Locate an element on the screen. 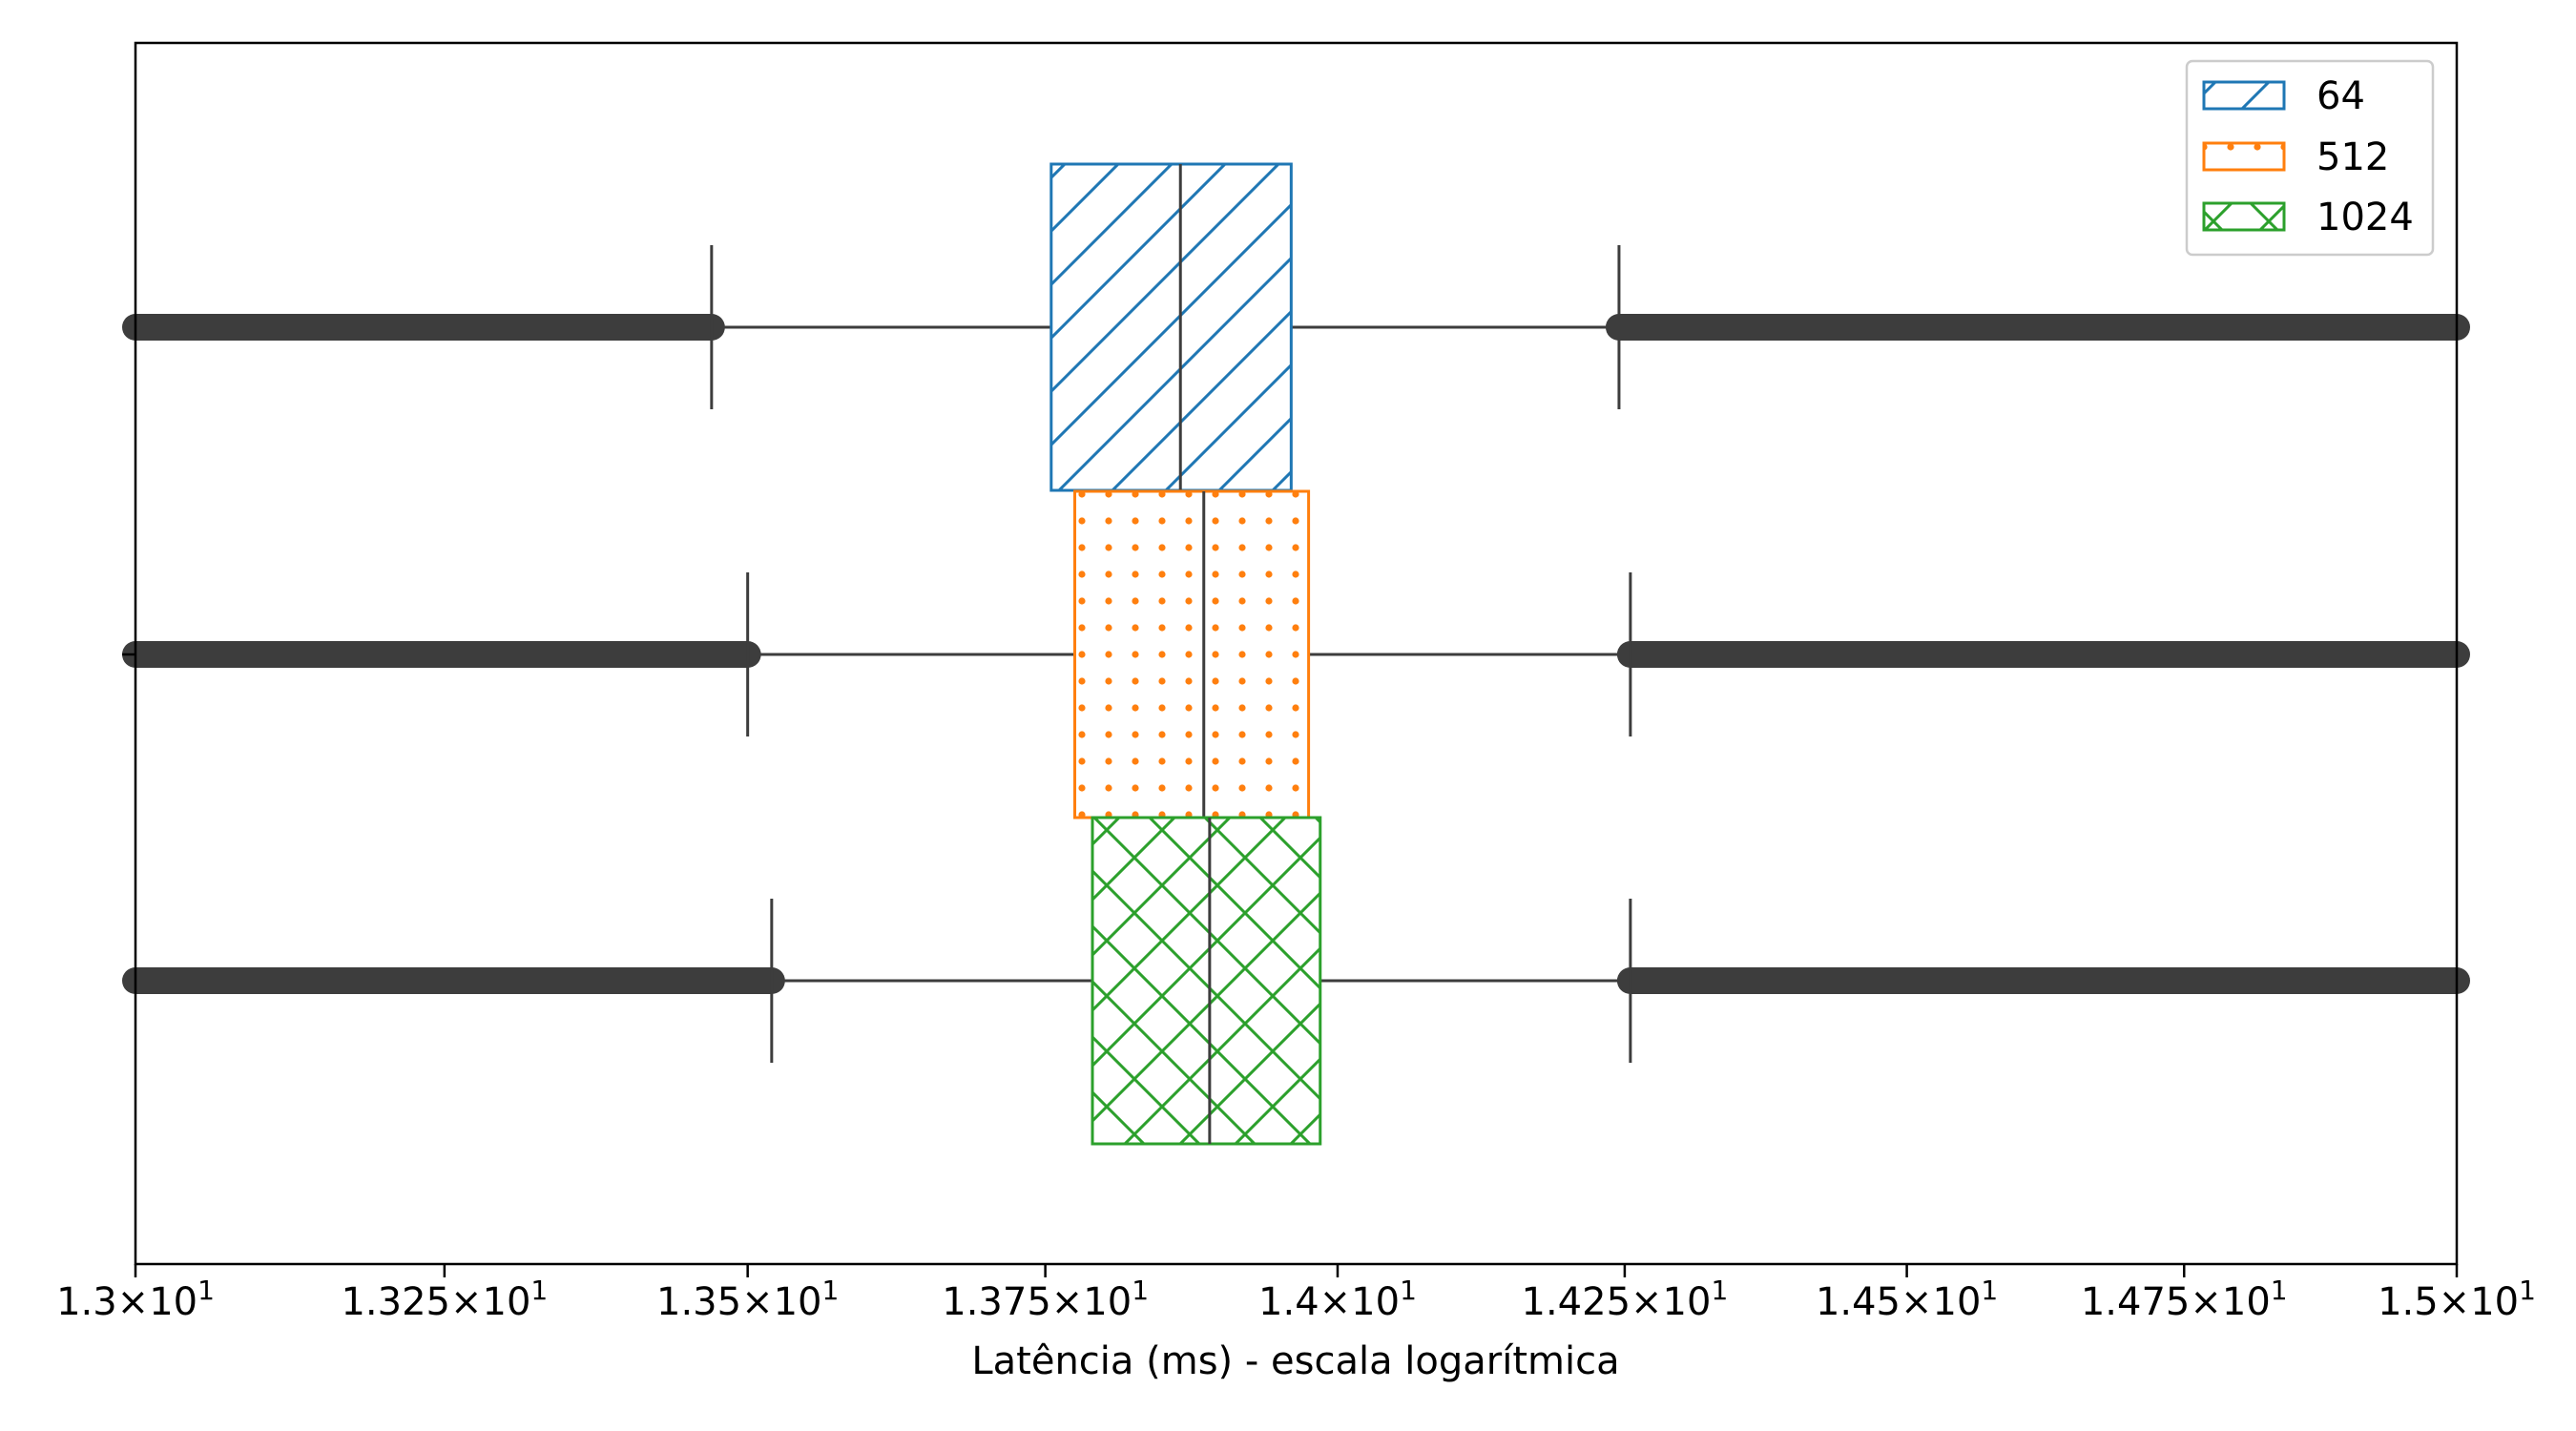  x-tick-label: 1.375×101 is located at coordinates (1045, 1299).